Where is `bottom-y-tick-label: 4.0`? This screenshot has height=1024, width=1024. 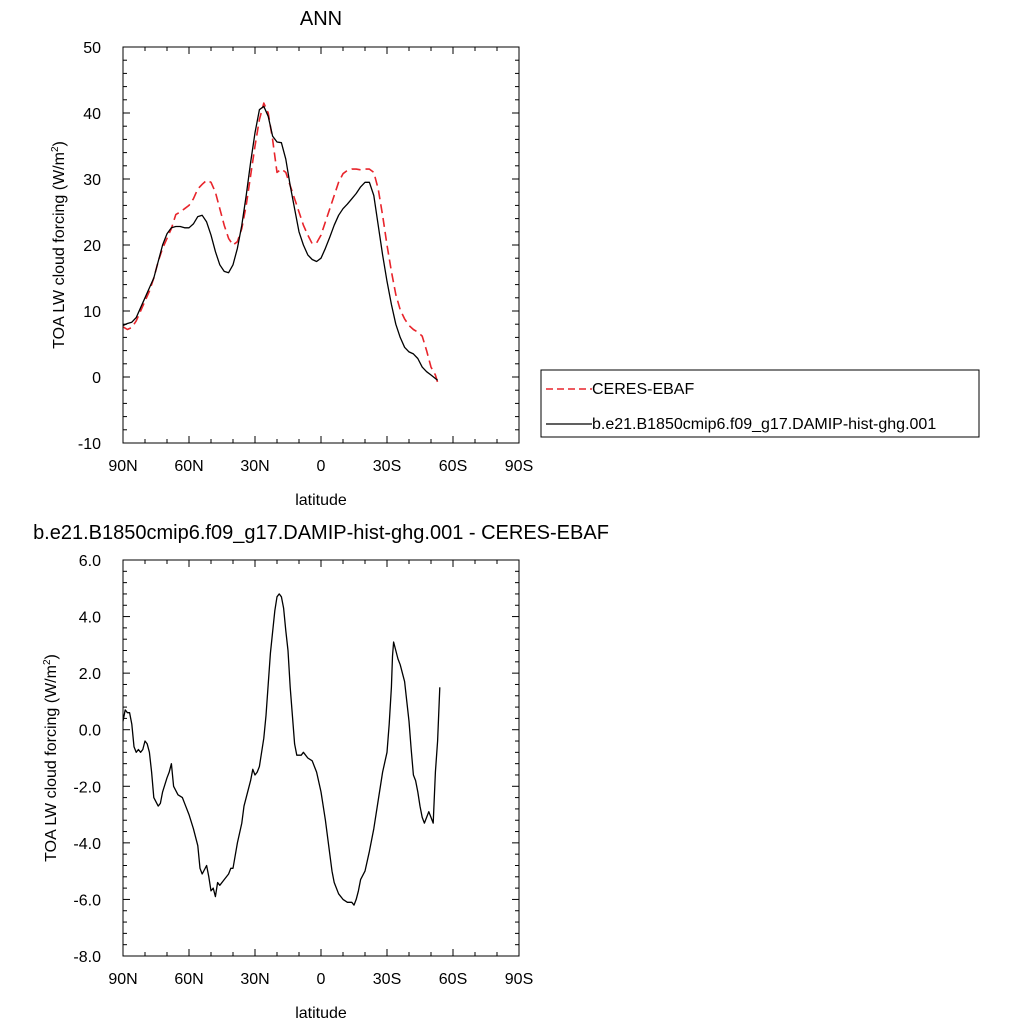 bottom-y-tick-label: 4.0 is located at coordinates (90, 618).